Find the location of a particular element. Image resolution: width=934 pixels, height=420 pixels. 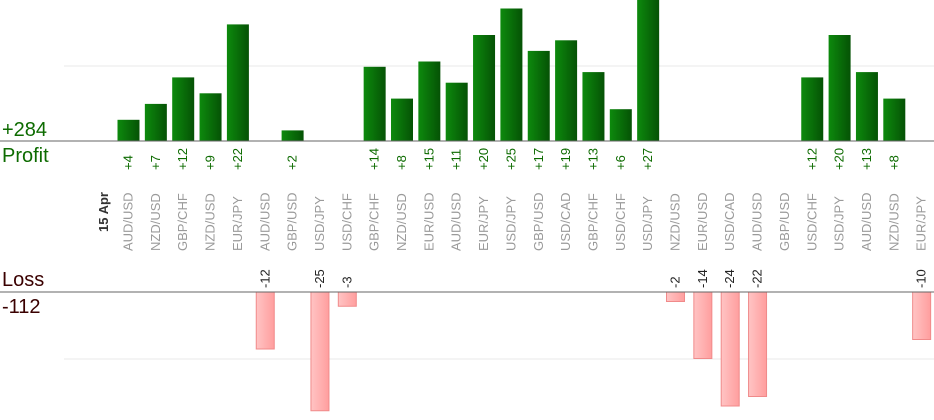

value-label: +2 is located at coordinates (292, 162).